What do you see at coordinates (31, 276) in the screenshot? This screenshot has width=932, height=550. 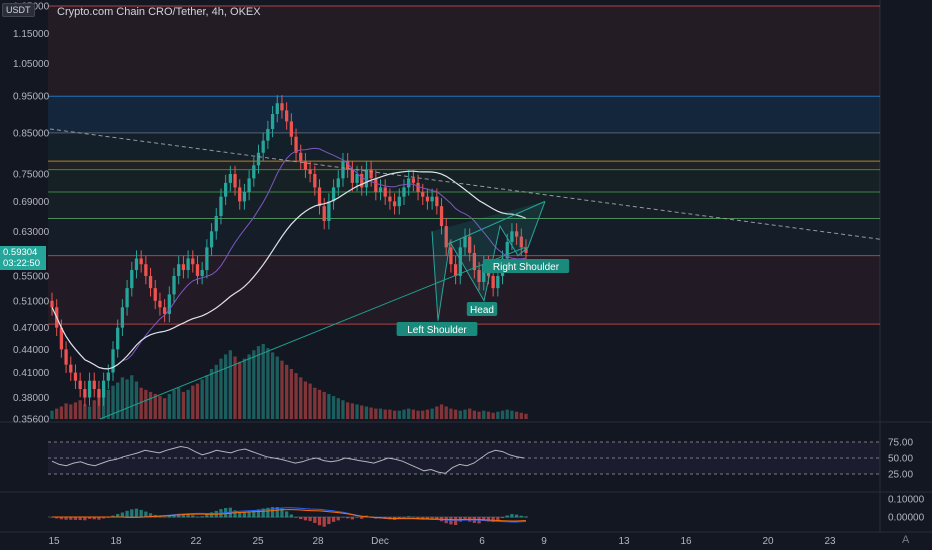 I see `price-tick-label: 0.55000` at bounding box center [31, 276].